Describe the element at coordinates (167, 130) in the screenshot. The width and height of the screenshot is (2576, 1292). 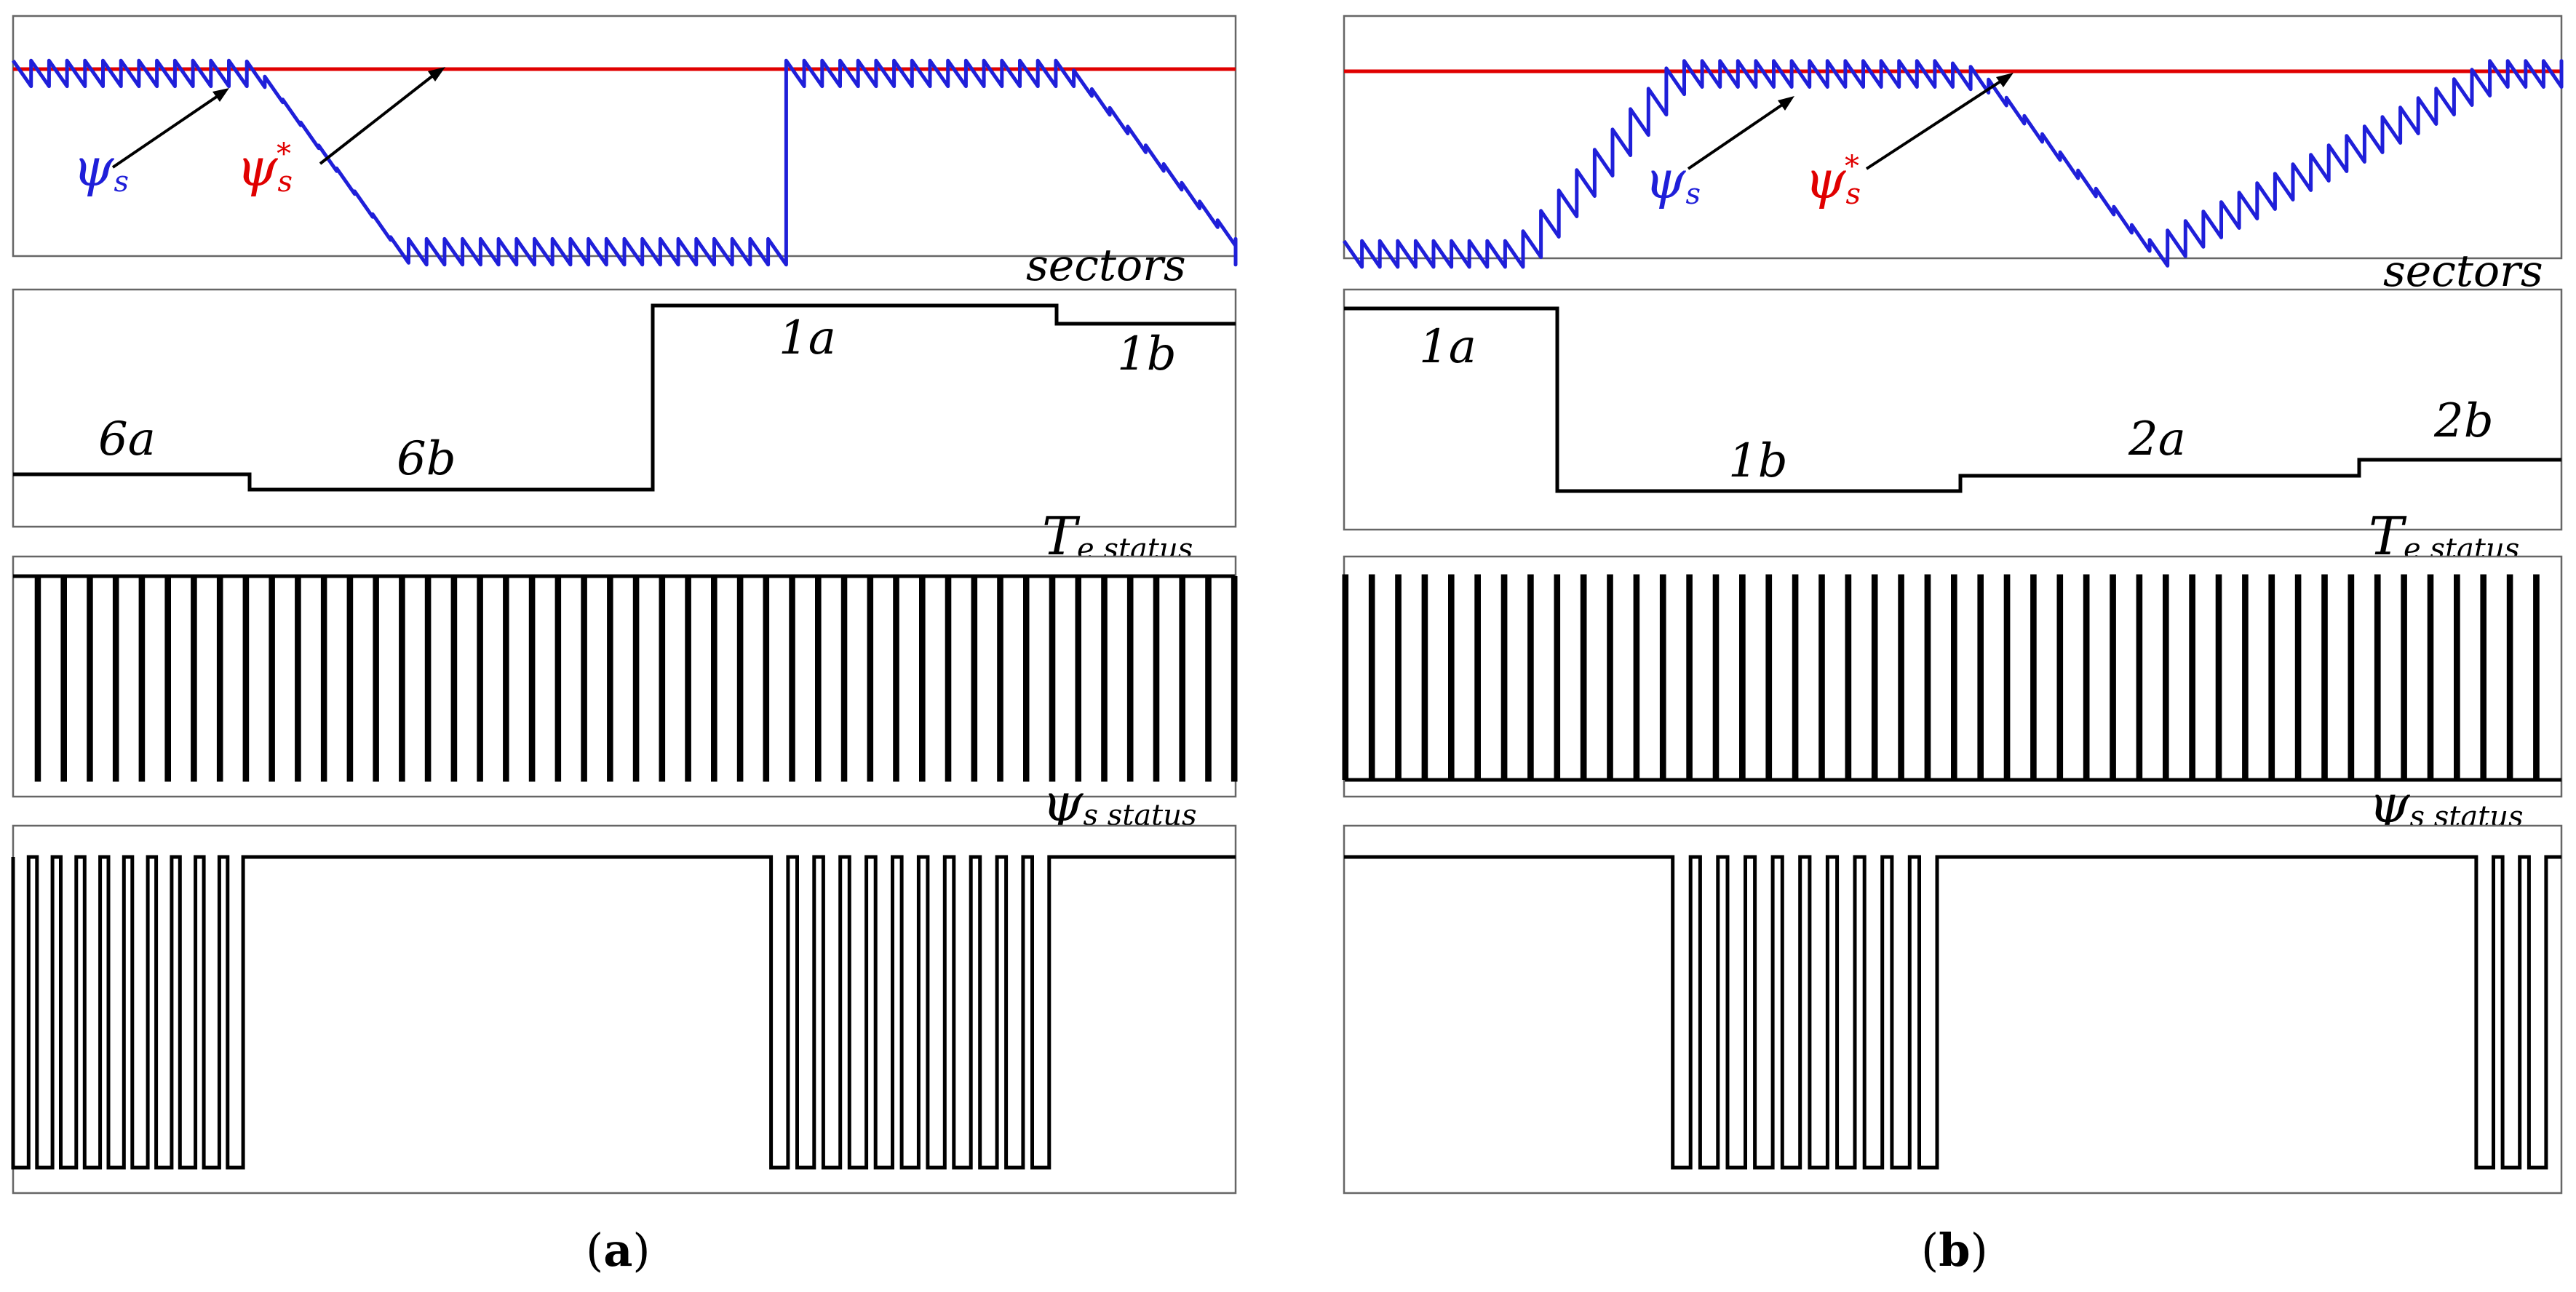
I see `panel-a-psi-arrow` at that location.